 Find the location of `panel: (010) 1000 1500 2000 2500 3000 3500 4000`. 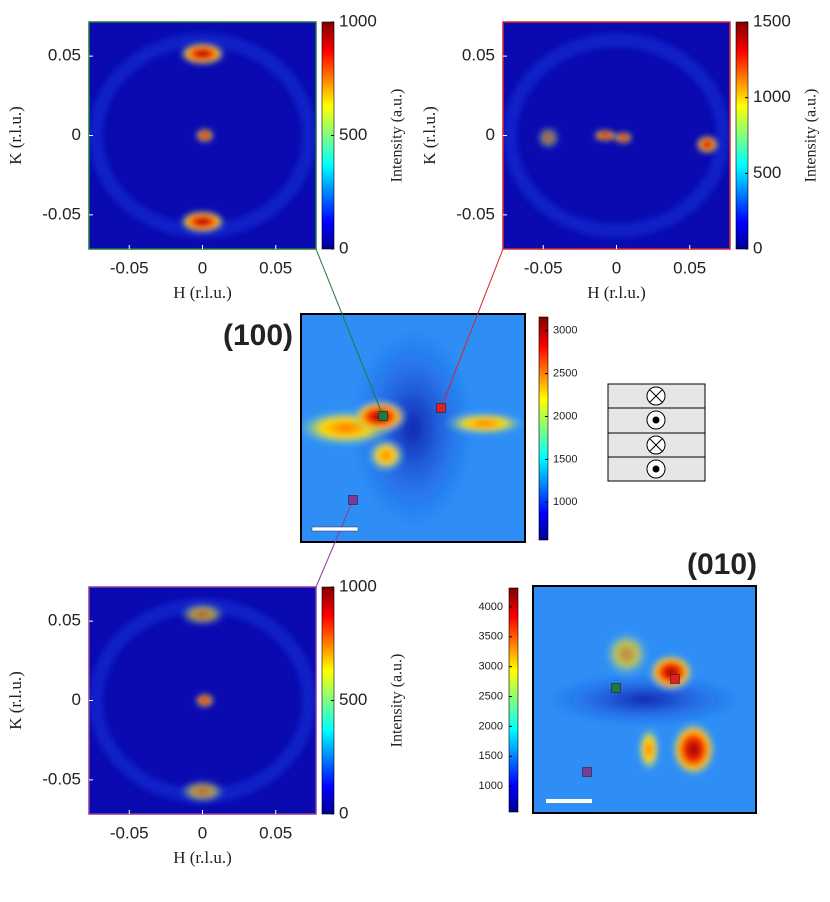

panel: (010) 1000 1500 2000 2500 3000 3500 4000 is located at coordinates (618, 681).